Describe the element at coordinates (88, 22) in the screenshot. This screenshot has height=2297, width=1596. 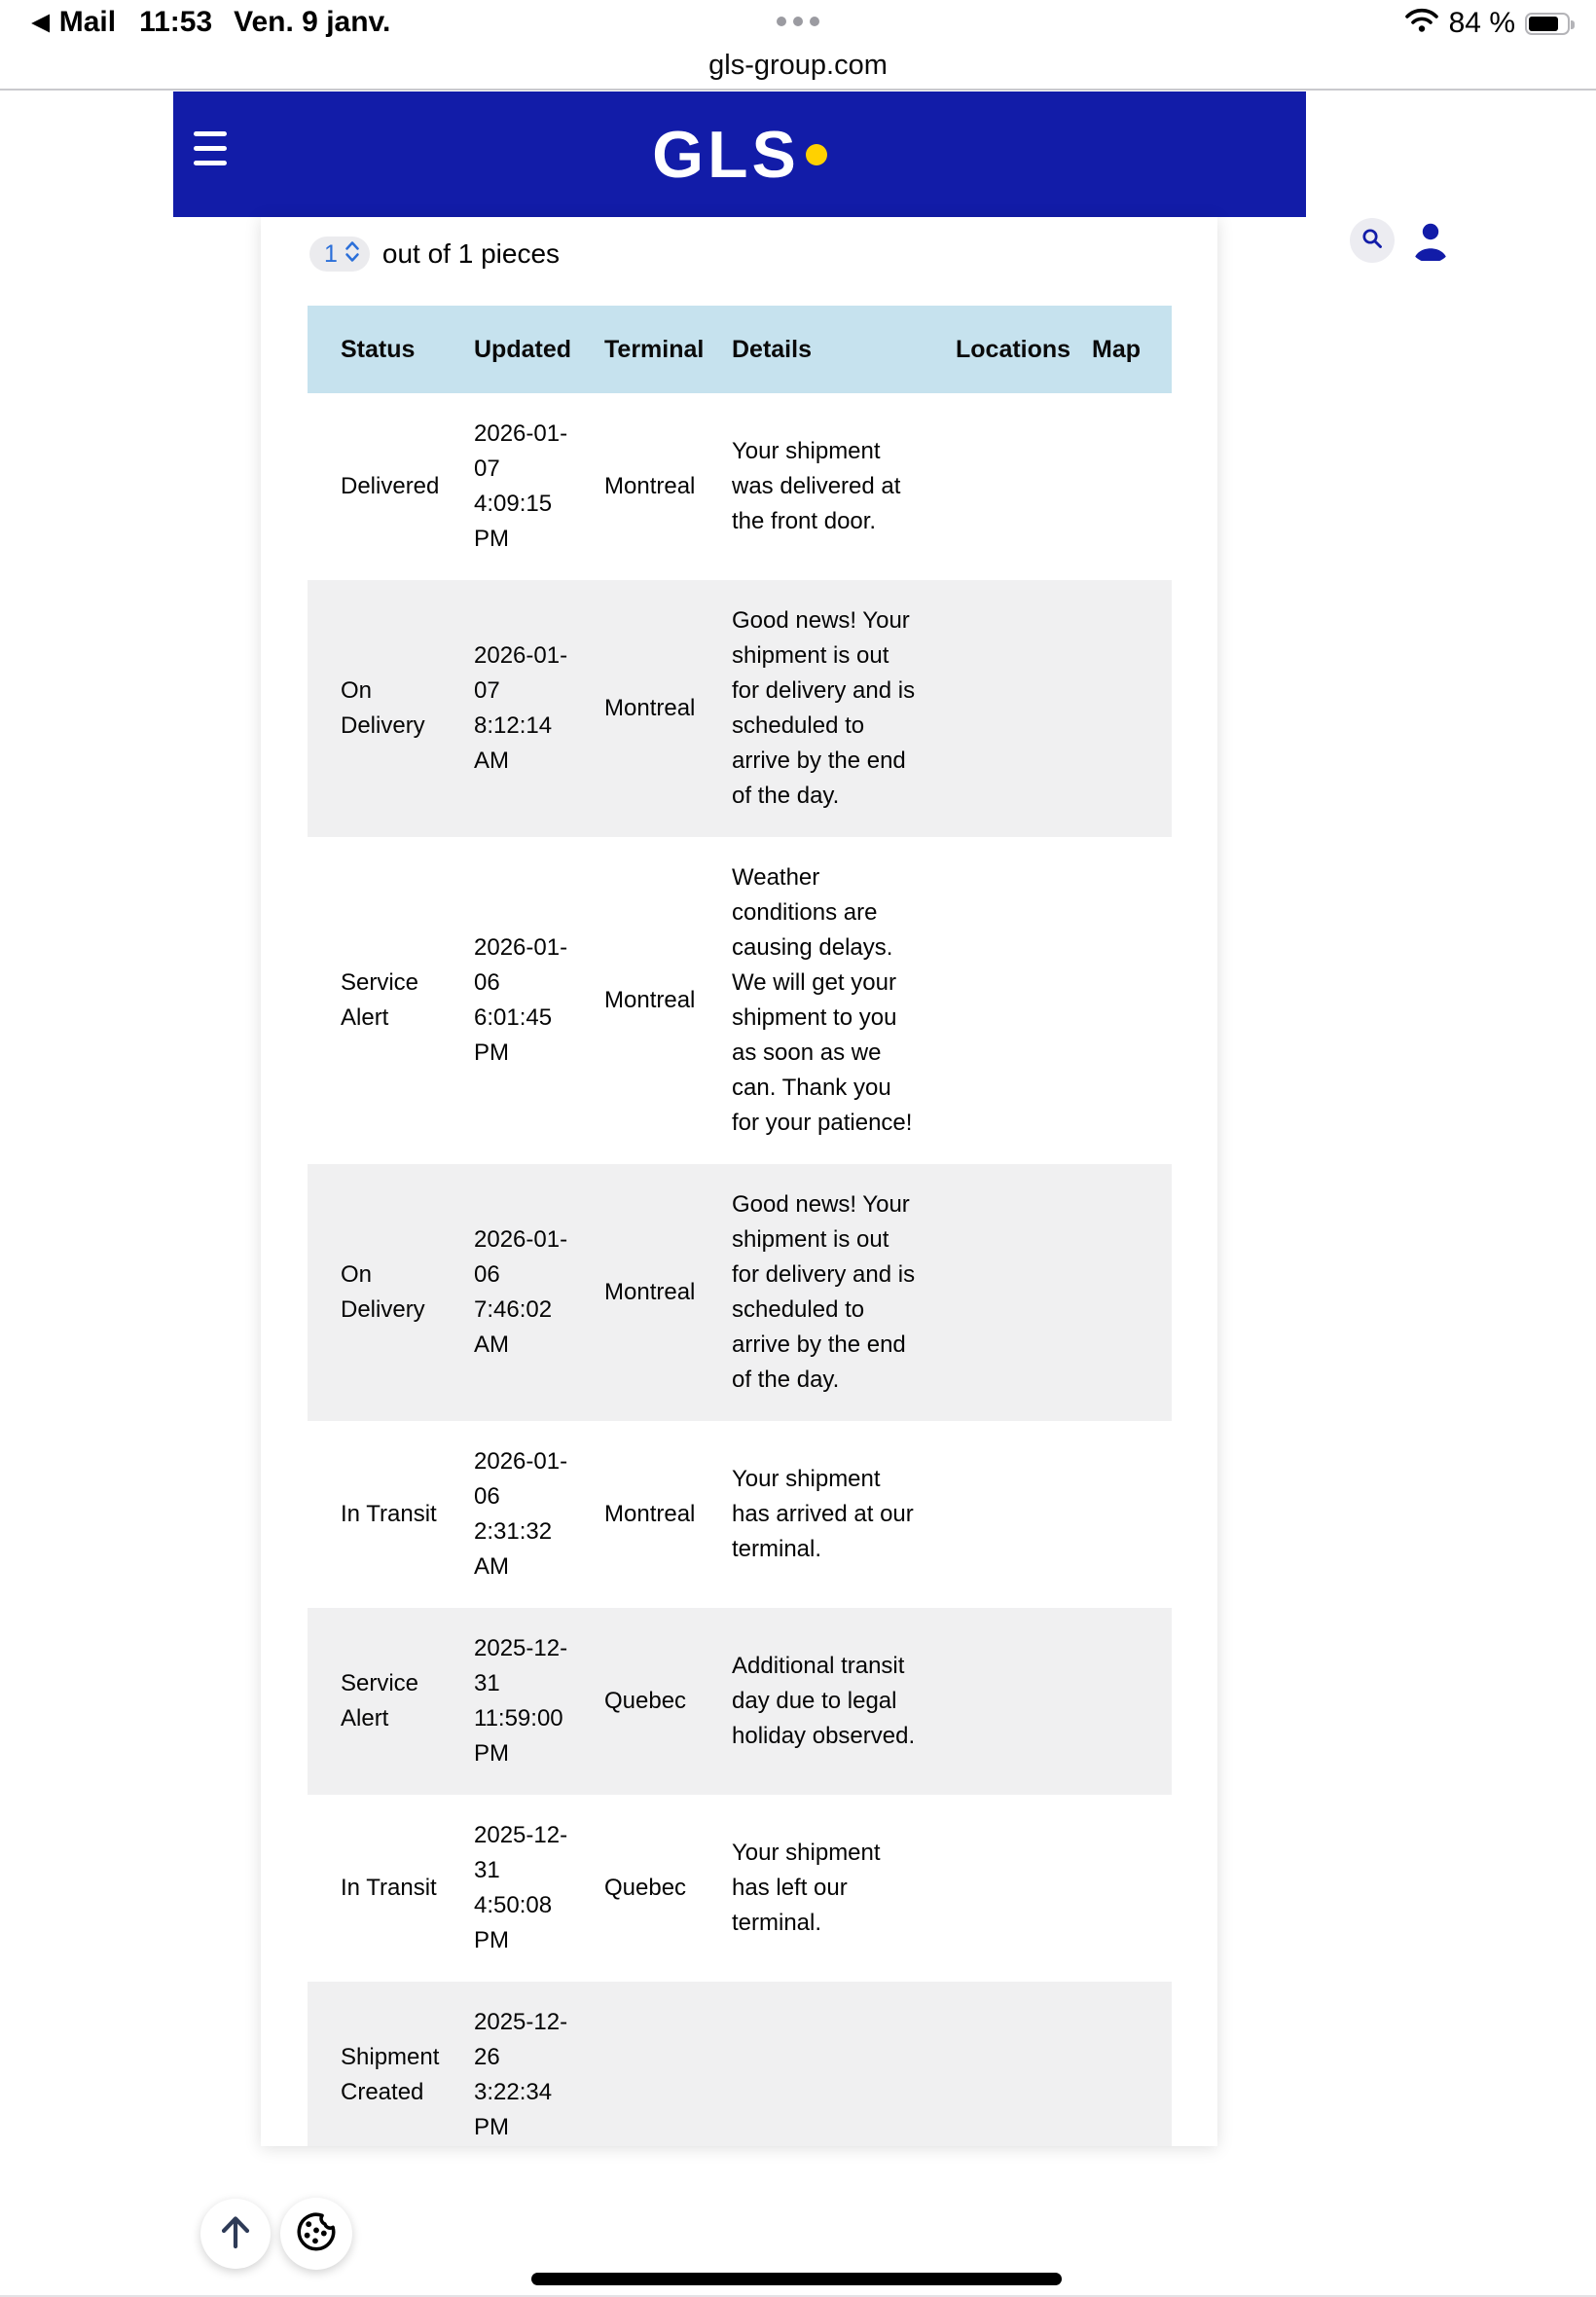
I see `back-to-app-label: Mail` at that location.